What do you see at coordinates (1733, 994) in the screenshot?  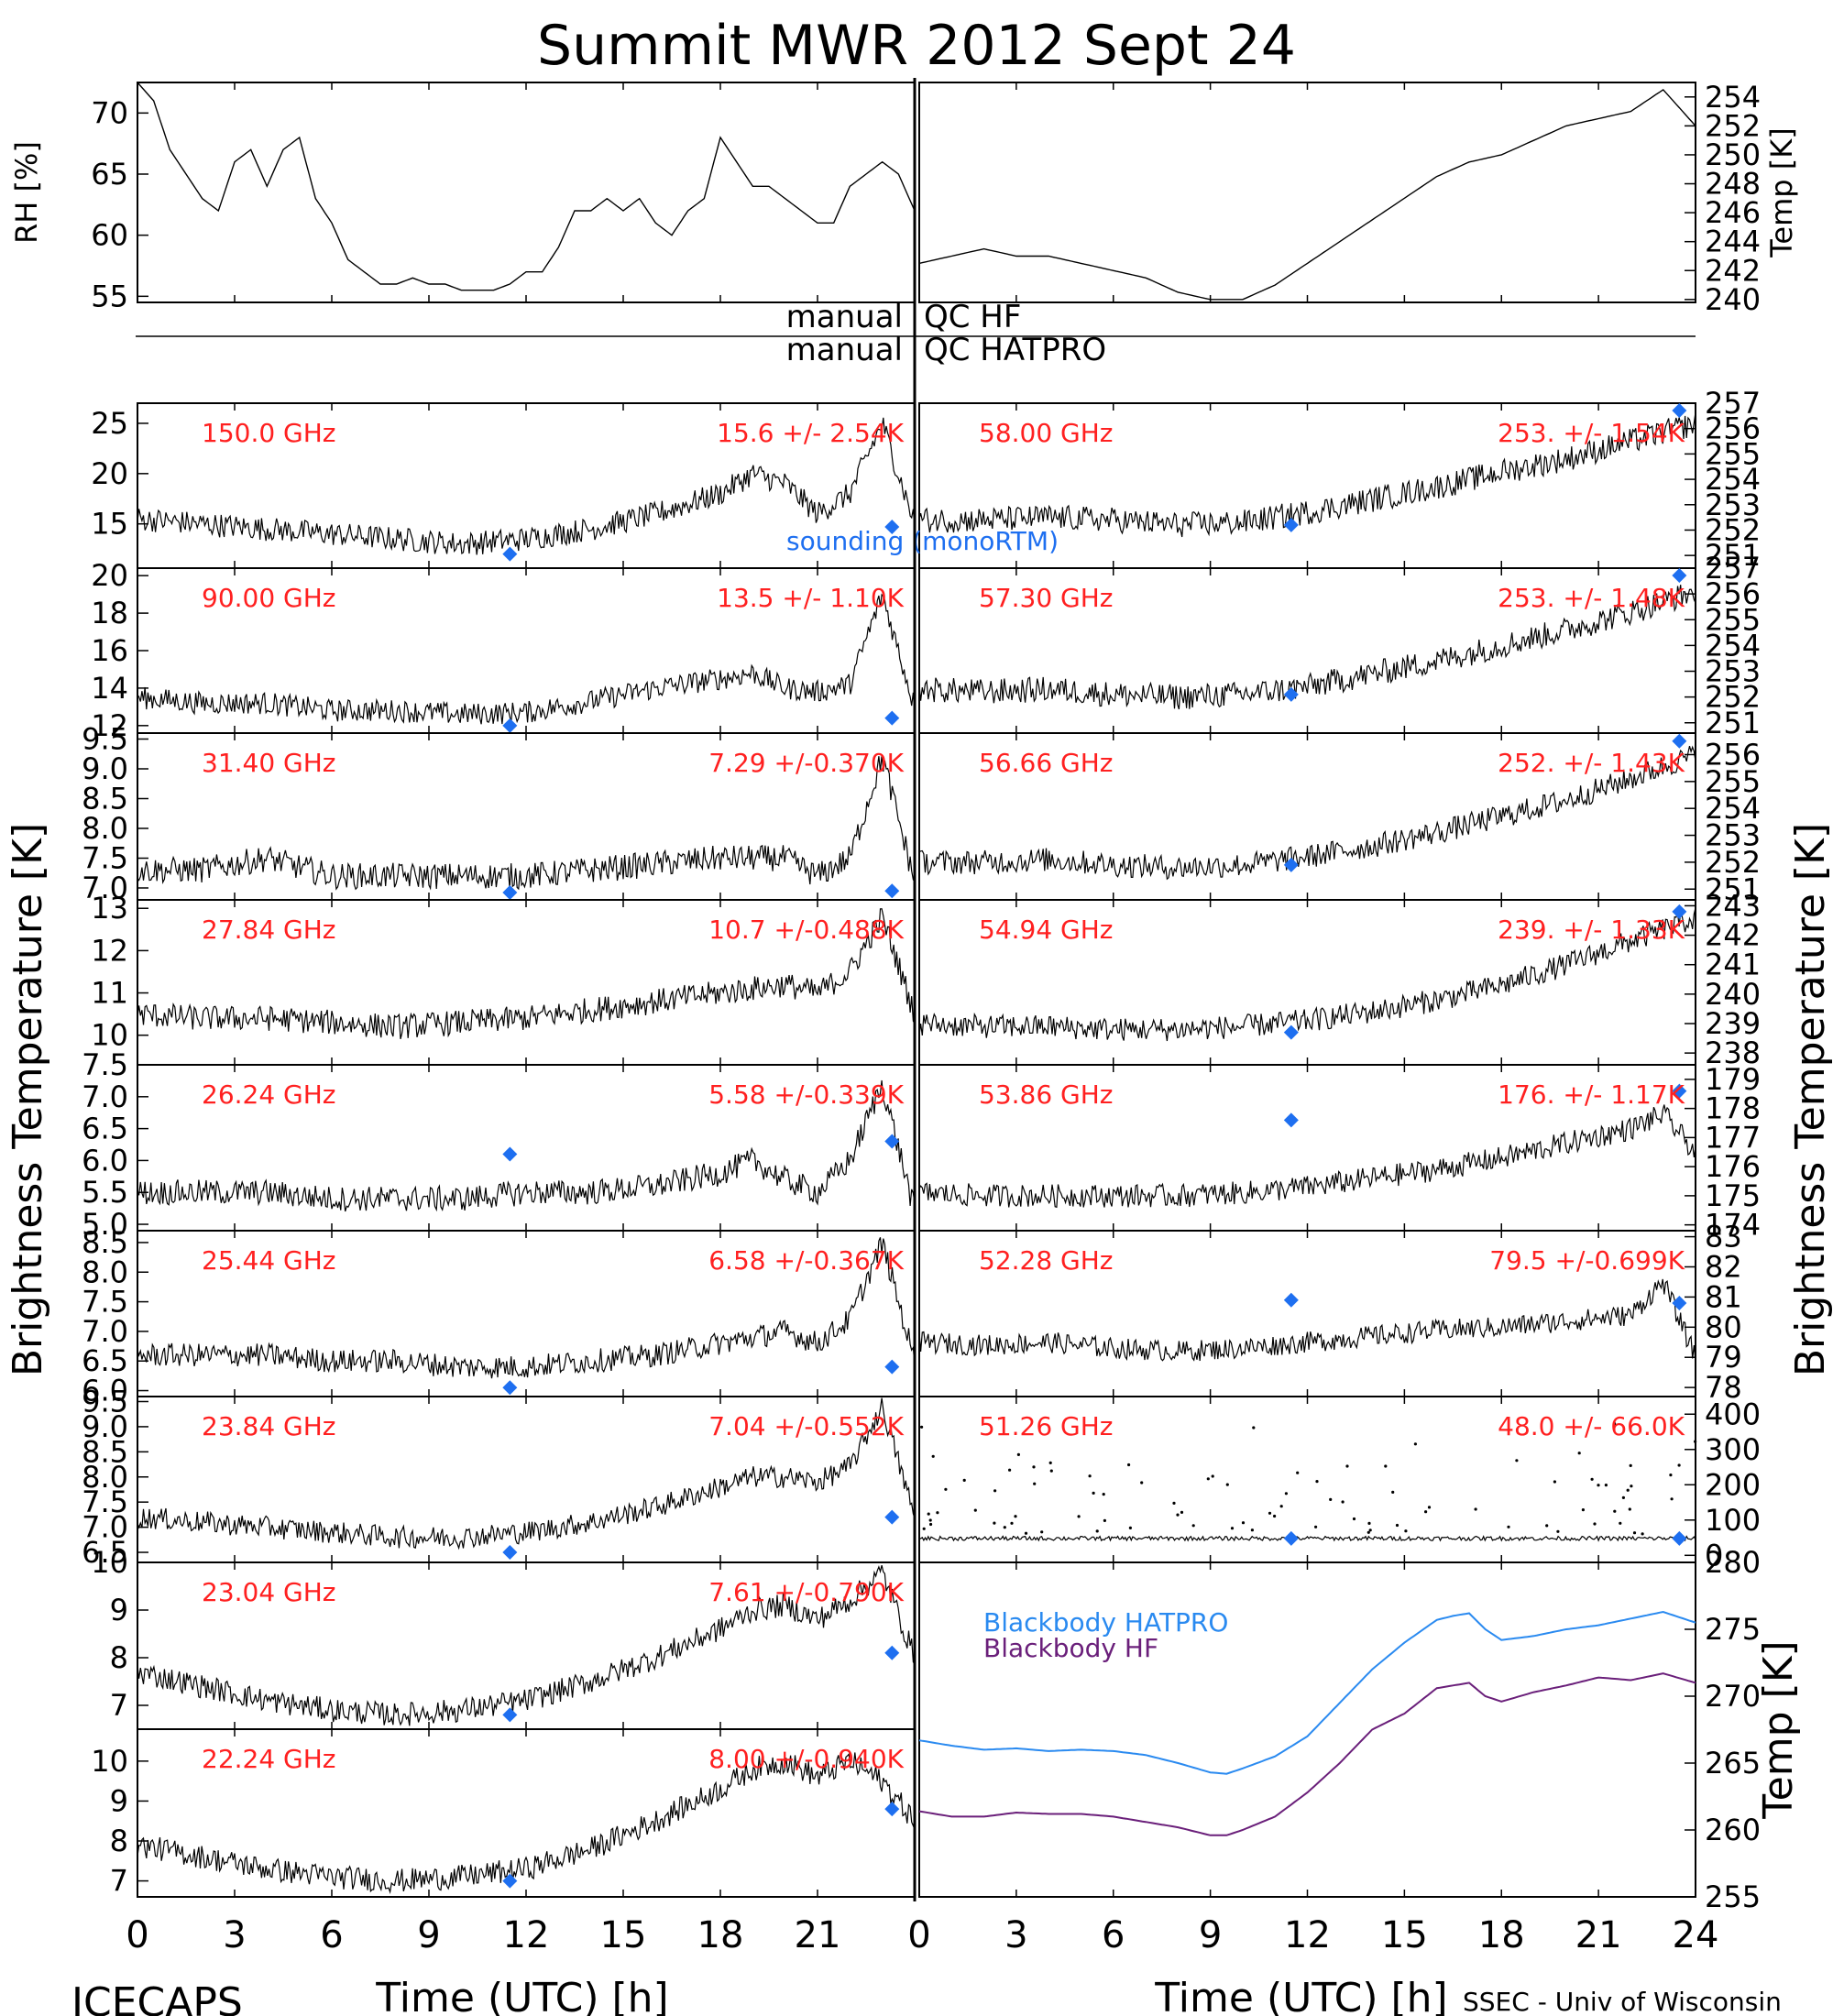 I see `y-tick-label: 240` at bounding box center [1733, 994].